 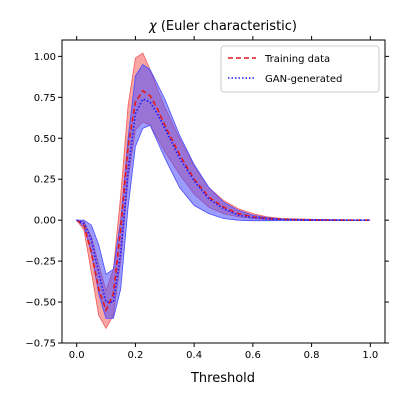 I want to click on y-tick-label: −0.50, so click(x=40, y=303).